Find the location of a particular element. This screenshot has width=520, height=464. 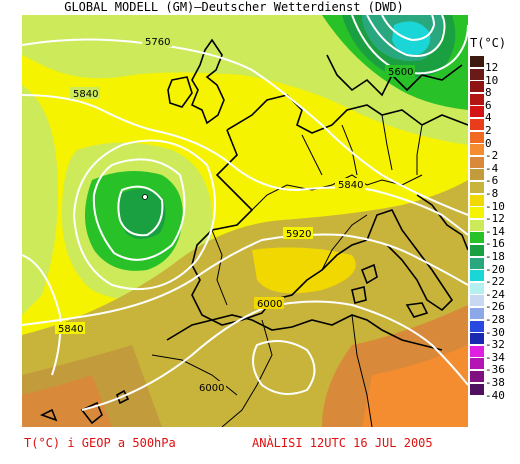

legend-label: -22 is located at coordinates (495, 282).